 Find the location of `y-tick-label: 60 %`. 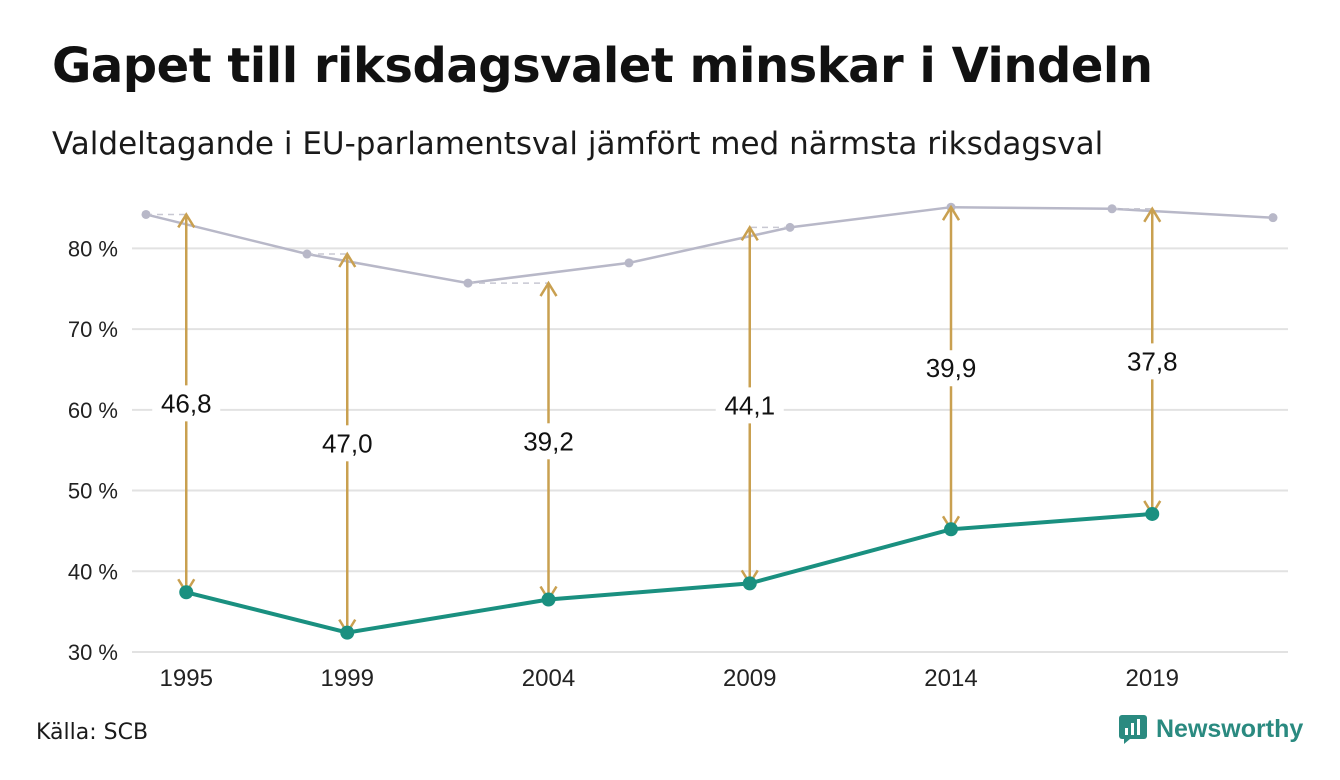

y-tick-label: 60 % is located at coordinates (93, 410).